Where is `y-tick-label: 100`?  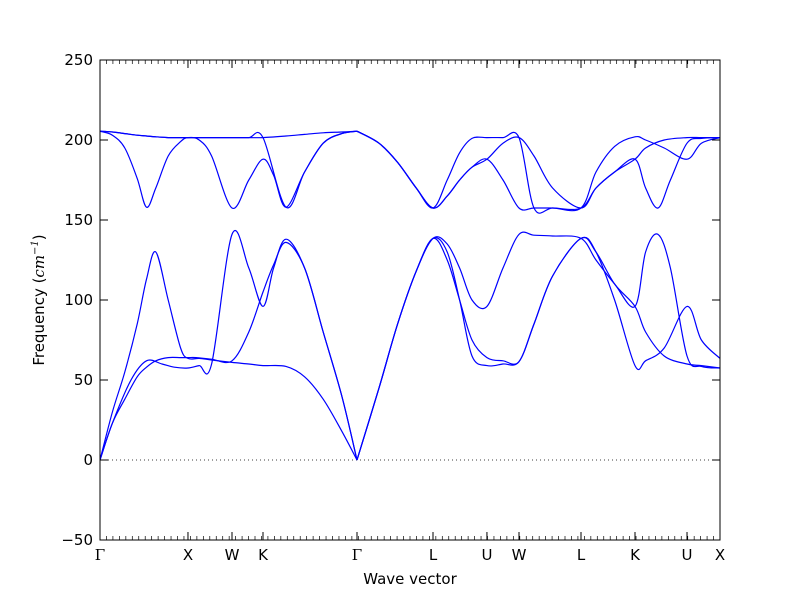
y-tick-label: 100 is located at coordinates (78, 300).